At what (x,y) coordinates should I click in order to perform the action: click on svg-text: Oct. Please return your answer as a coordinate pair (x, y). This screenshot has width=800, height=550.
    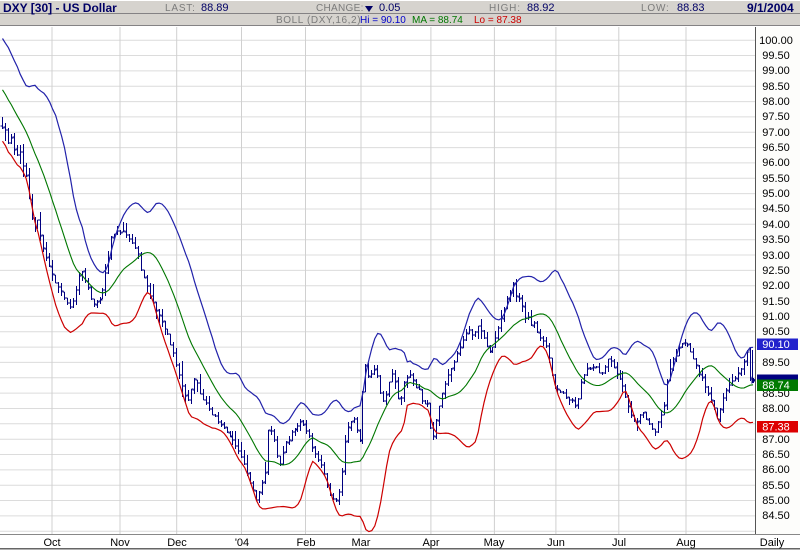
    Looking at the image, I should click on (51, 543).